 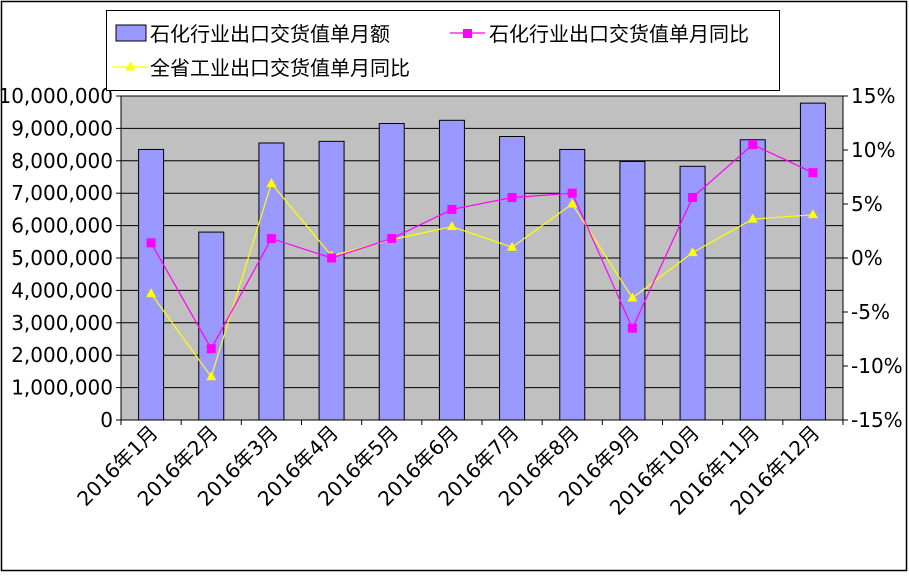 I want to click on y-left-tick-label: 10,000,000, so click(x=56, y=96).